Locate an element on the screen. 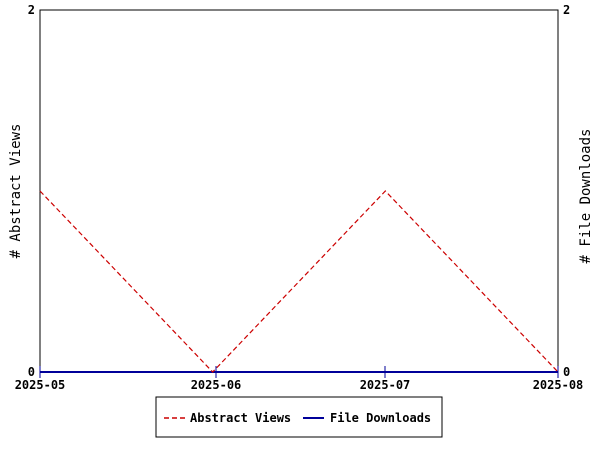  legend-label-file-downloads: File Downloads is located at coordinates (380, 418).